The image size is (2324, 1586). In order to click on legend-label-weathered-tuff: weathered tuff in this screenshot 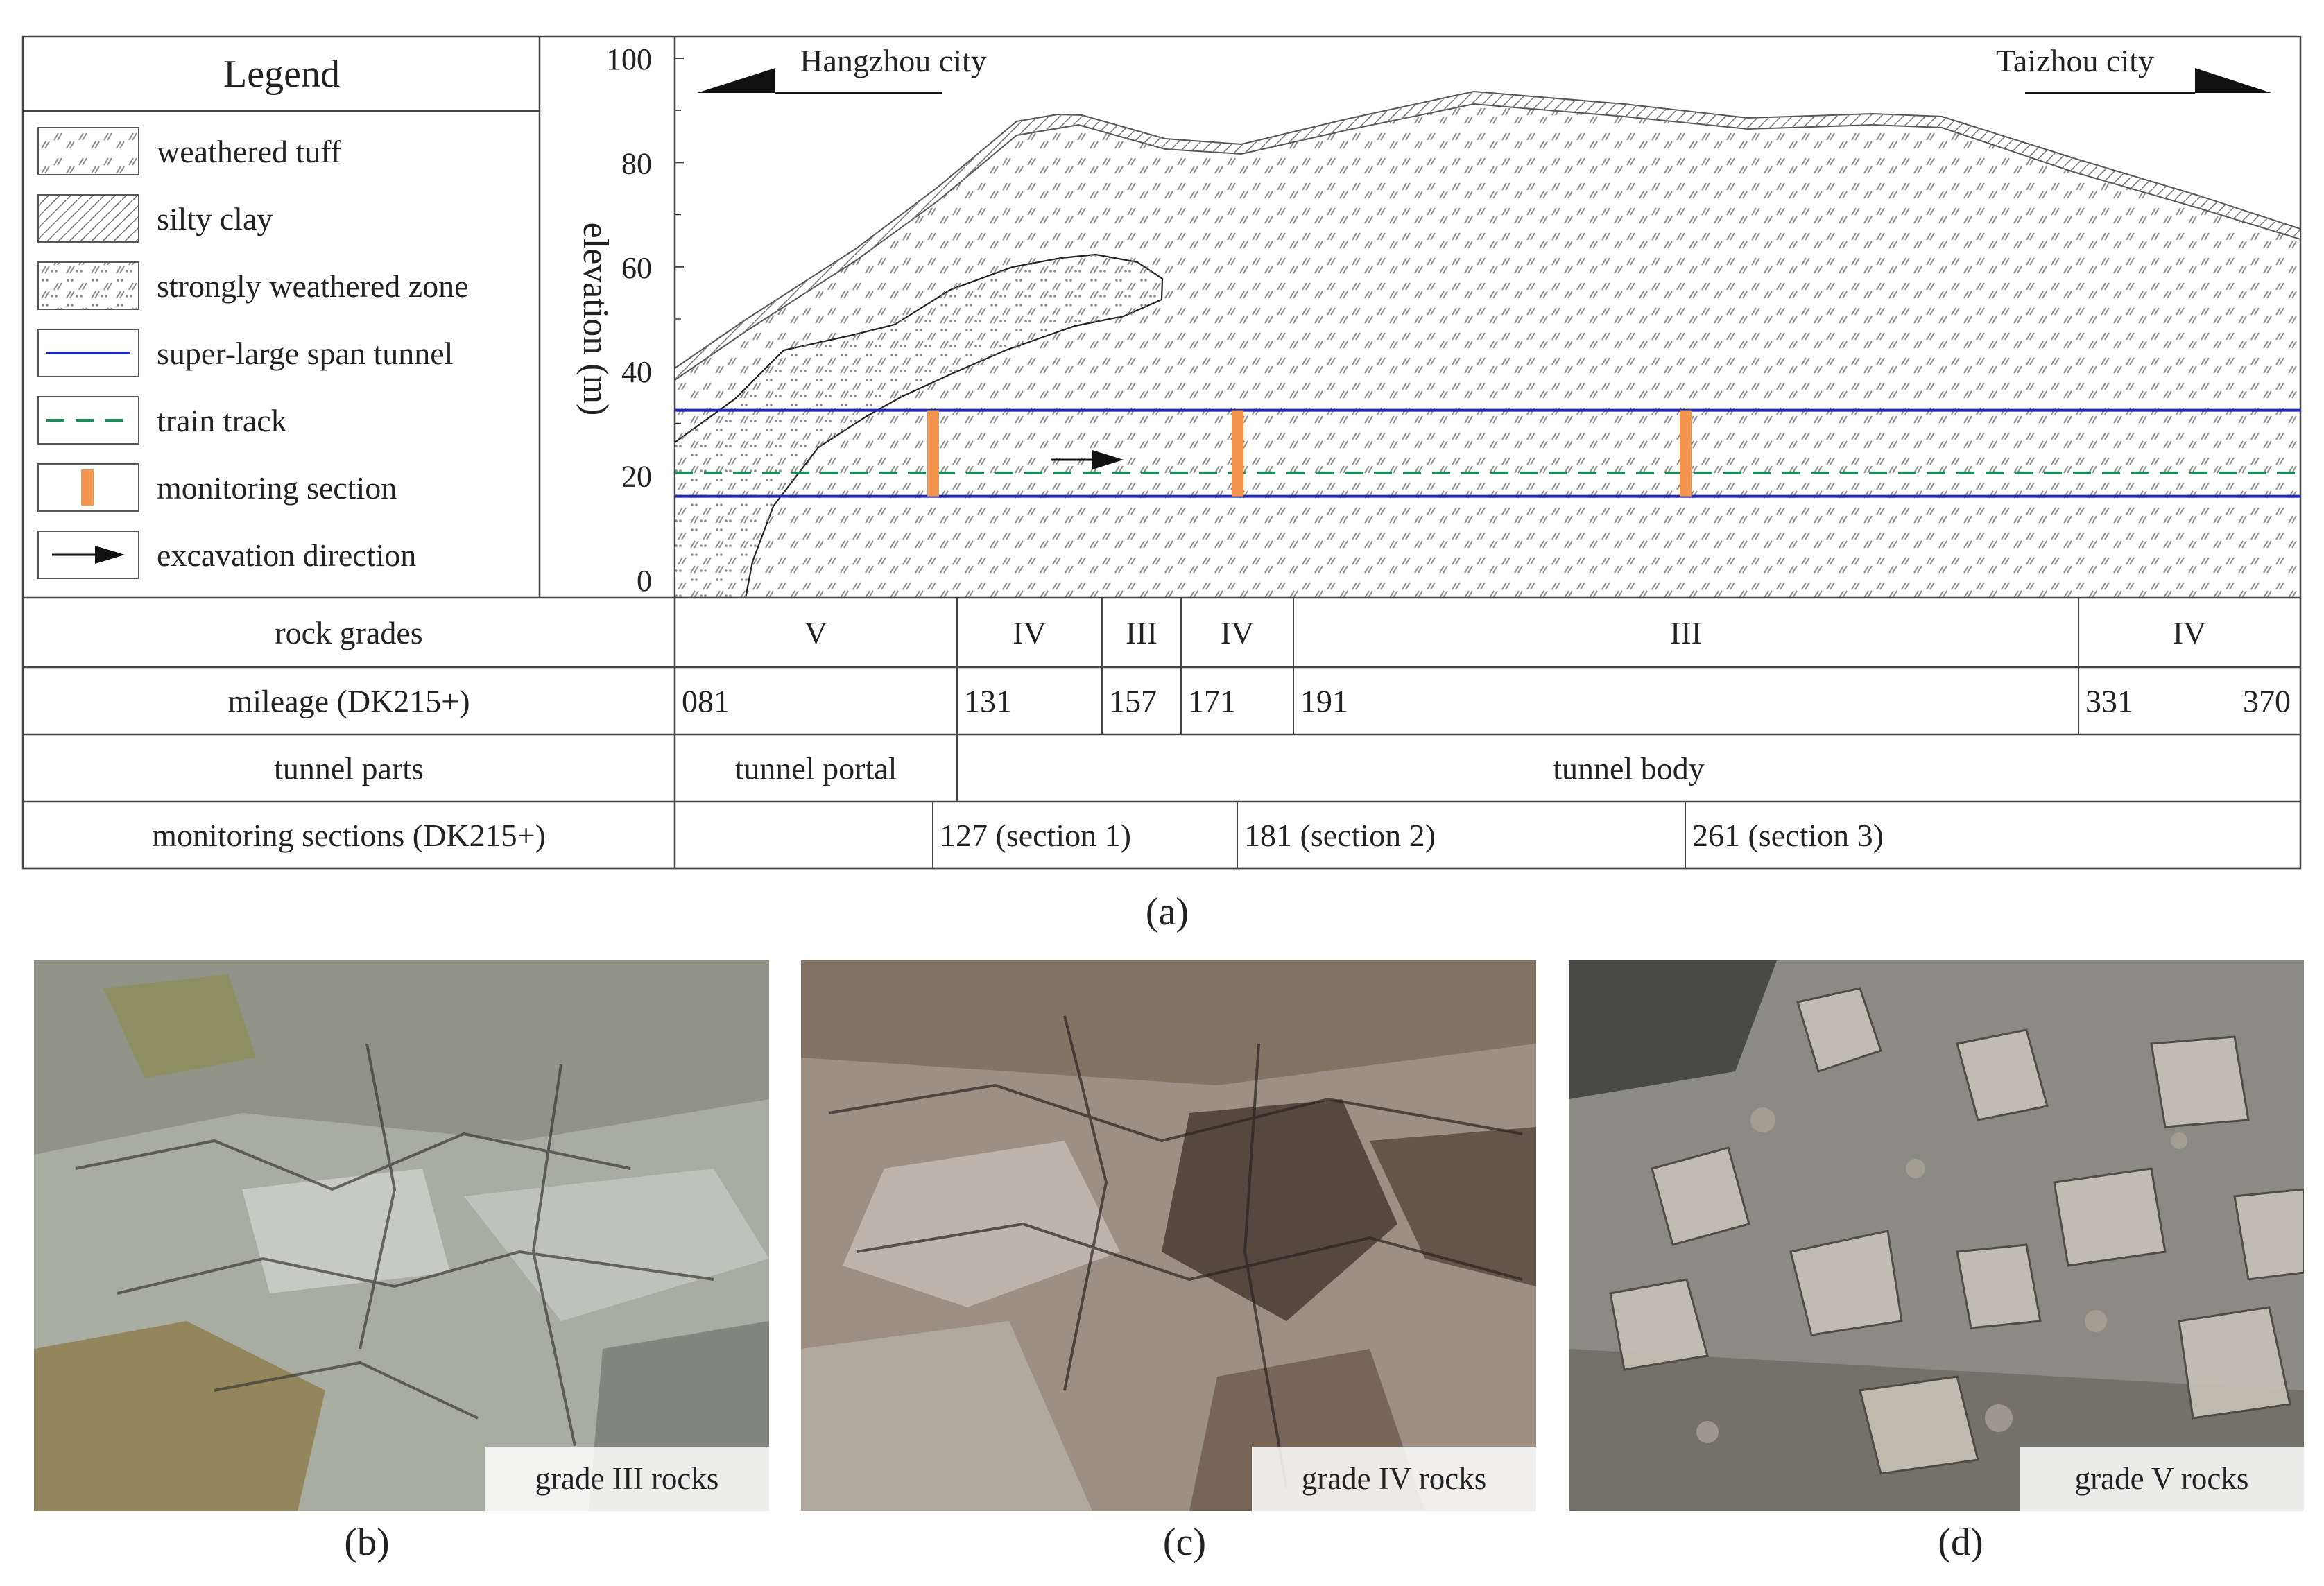, I will do `click(249, 151)`.